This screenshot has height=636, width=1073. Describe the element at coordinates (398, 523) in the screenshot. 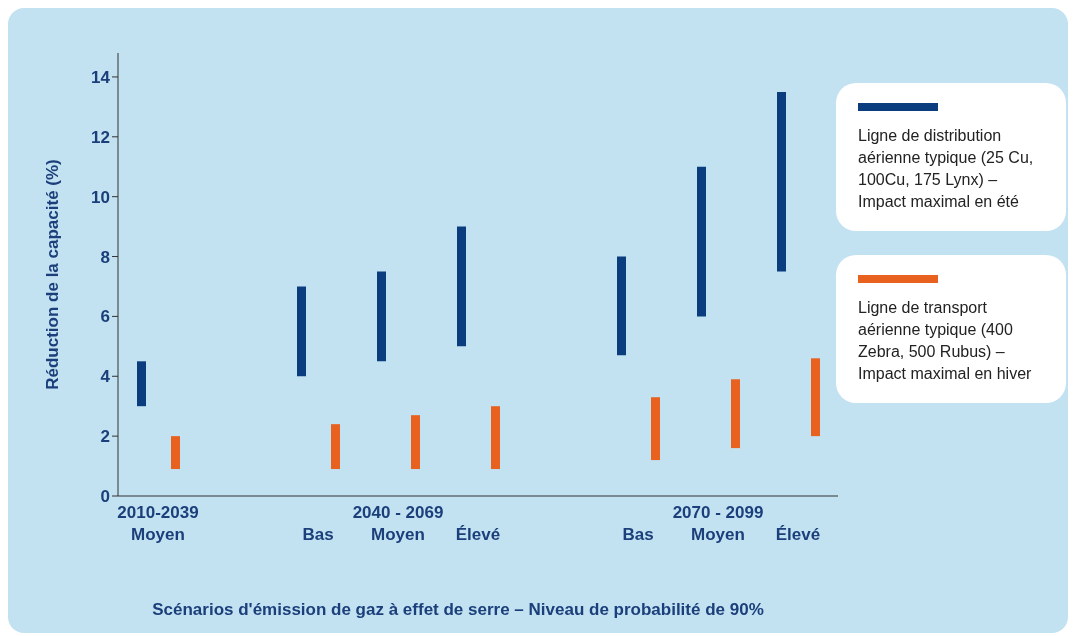

I see `x-tick-label: 2040 - 2069 Moyen` at that location.